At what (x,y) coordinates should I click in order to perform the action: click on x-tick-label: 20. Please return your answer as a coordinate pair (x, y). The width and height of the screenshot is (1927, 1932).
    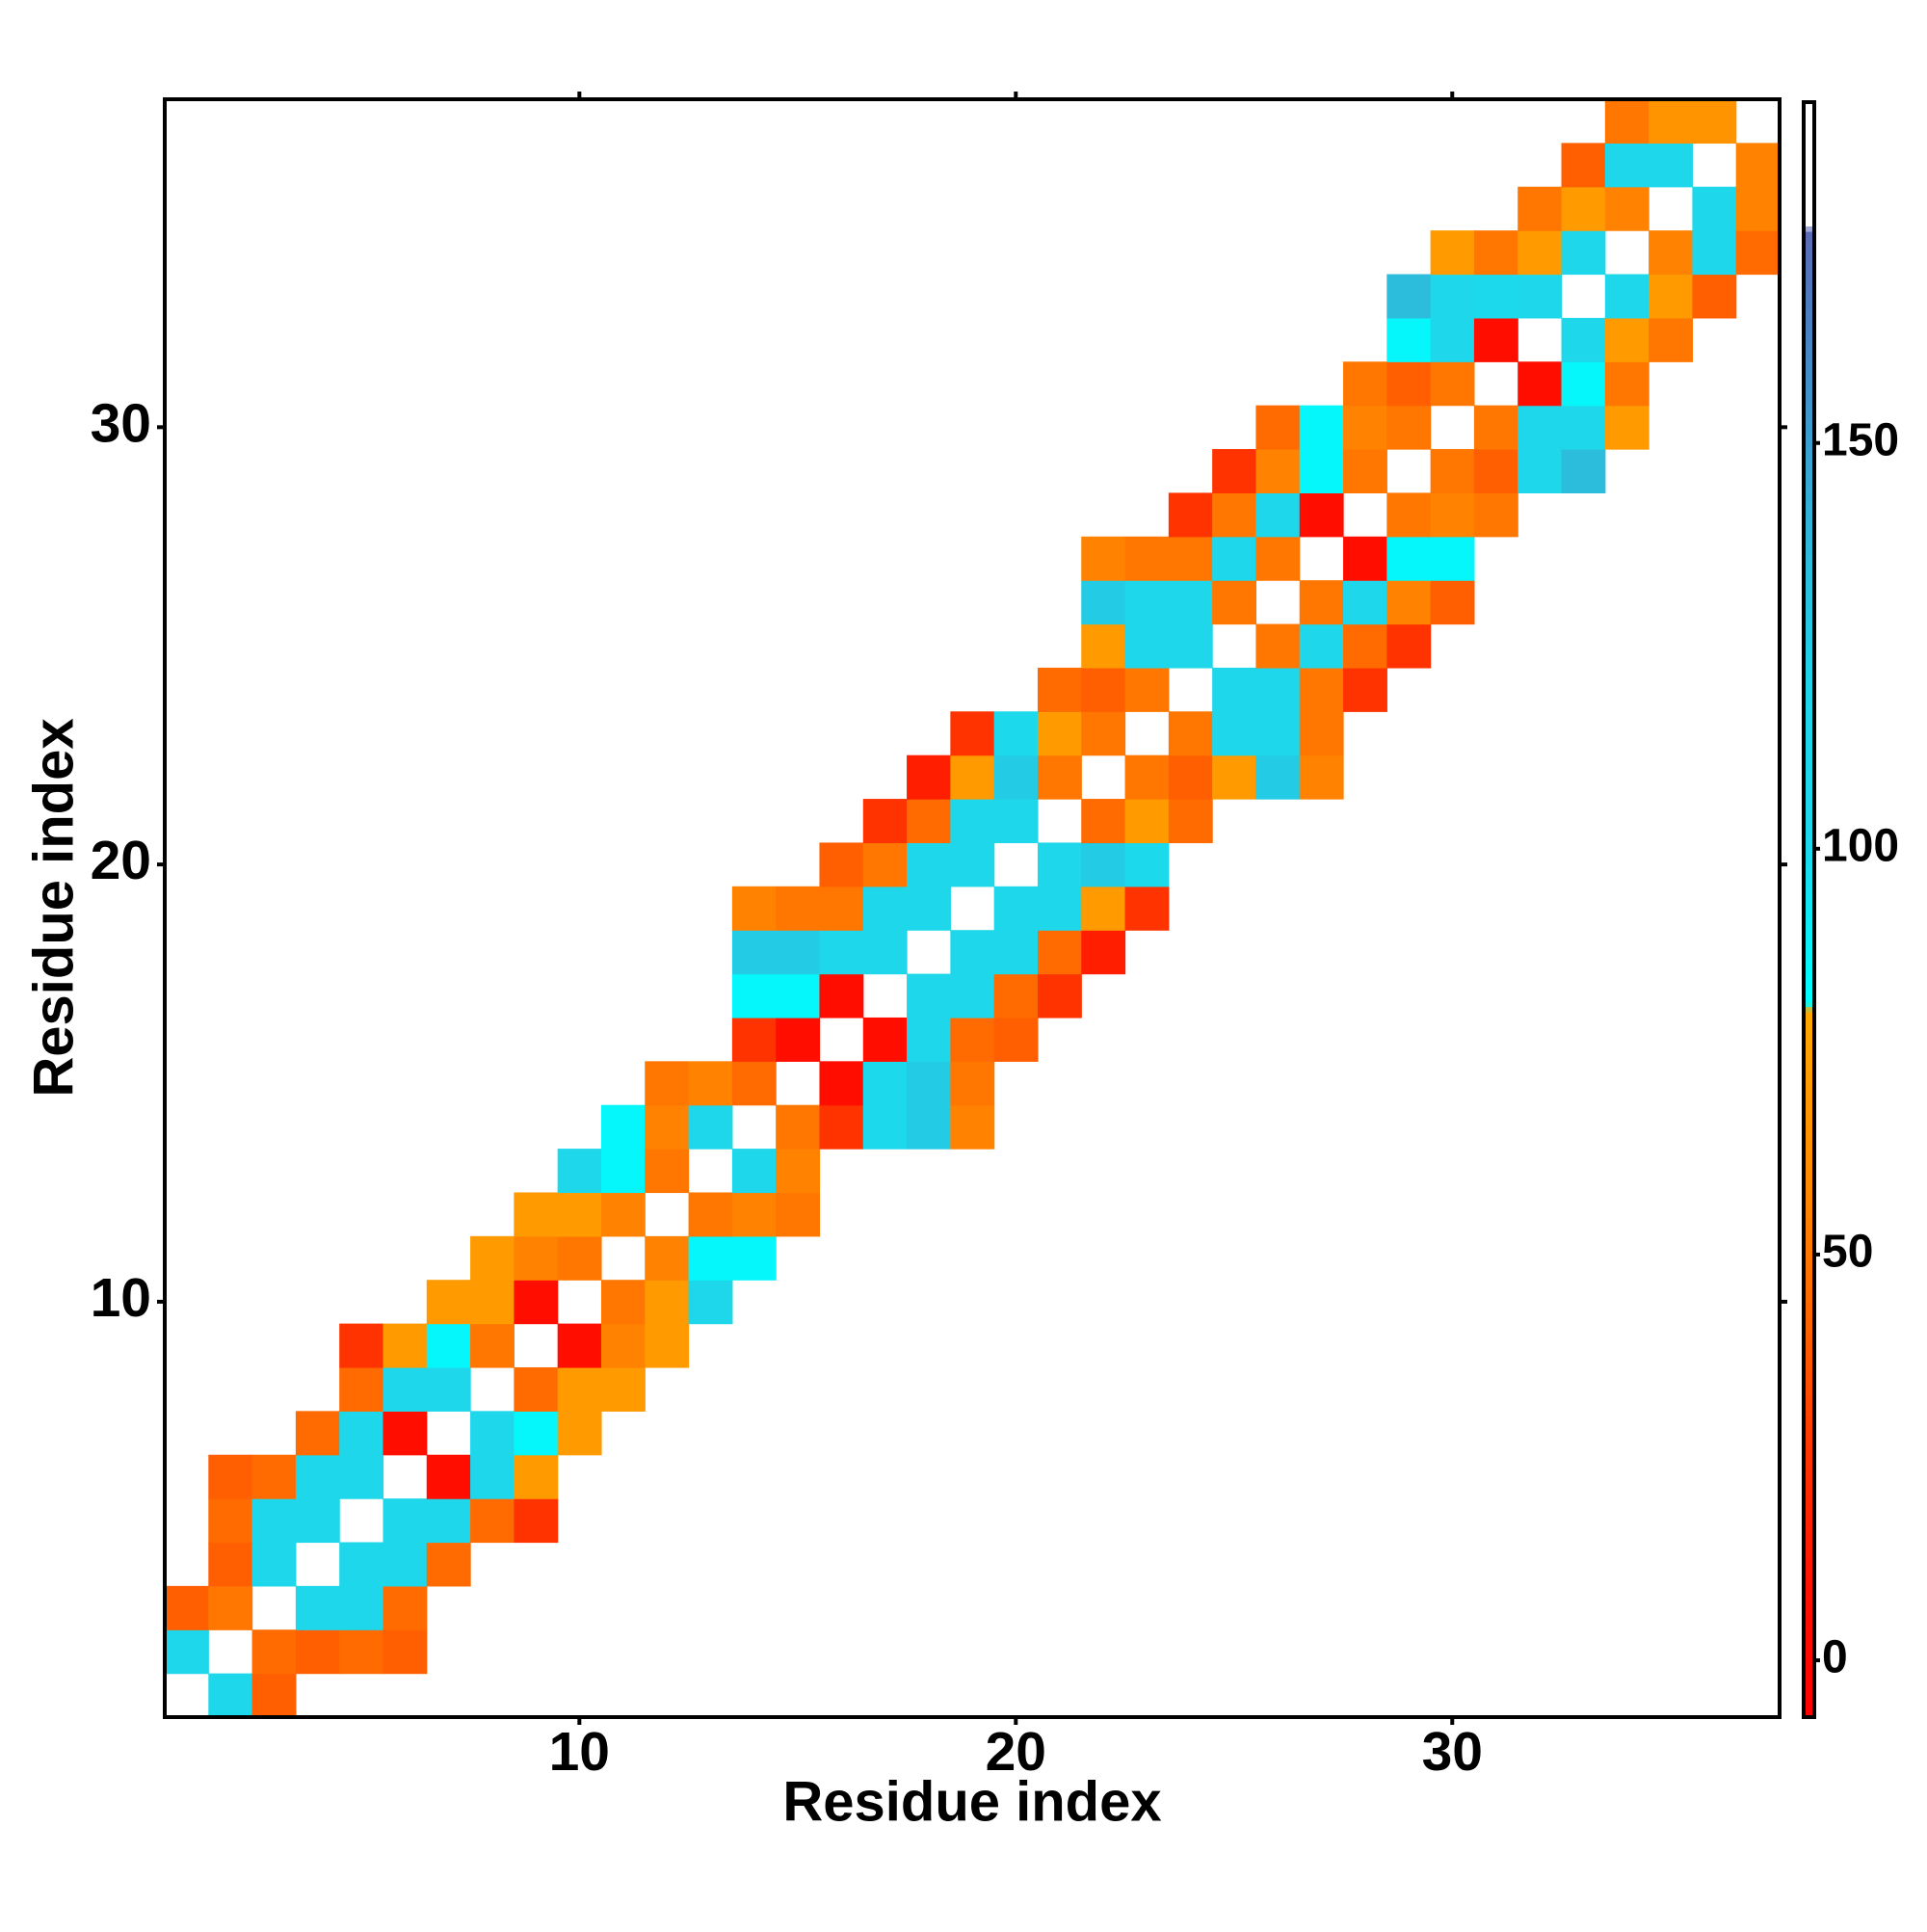
    Looking at the image, I should click on (1016, 1752).